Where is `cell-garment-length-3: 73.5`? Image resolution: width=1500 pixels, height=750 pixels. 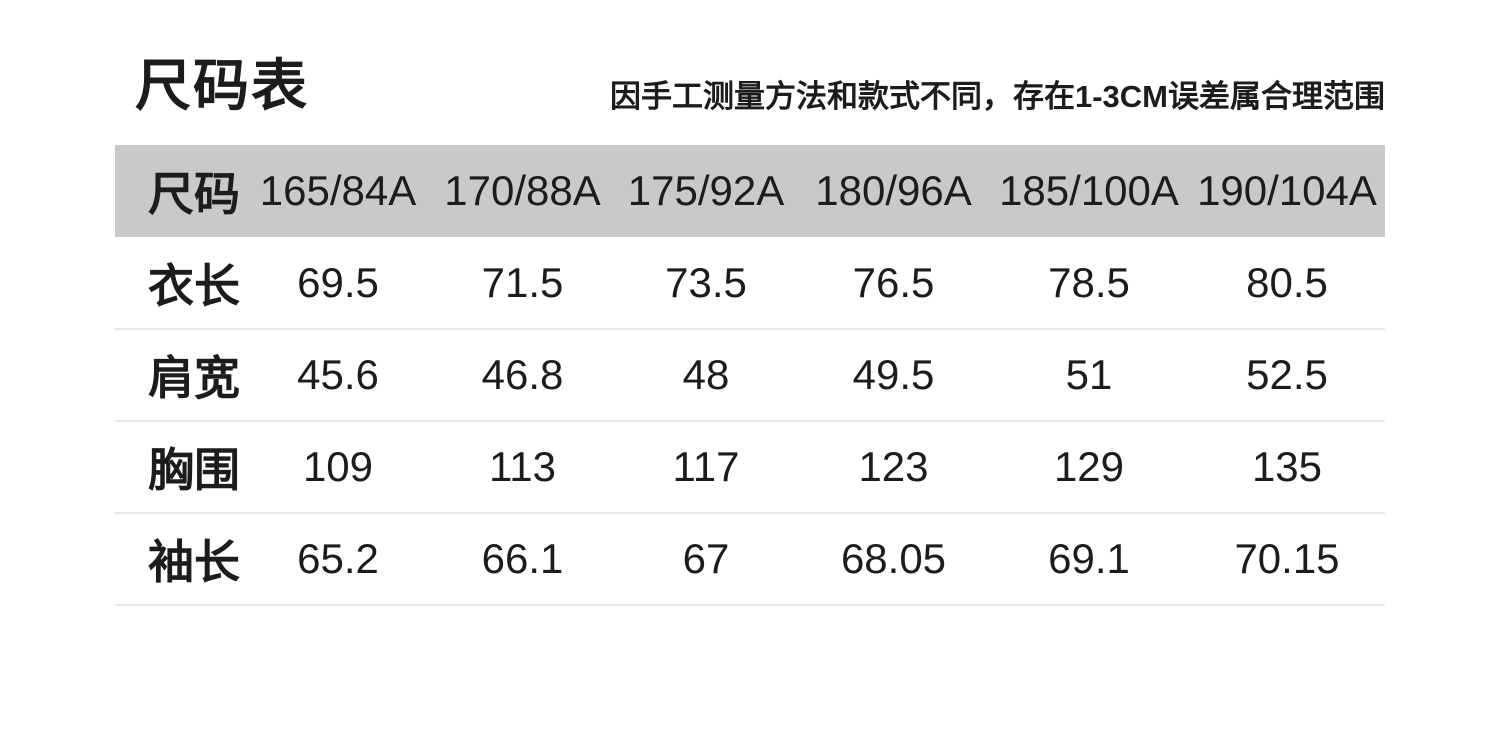
cell-garment-length-3: 73.5 is located at coordinates (706, 282).